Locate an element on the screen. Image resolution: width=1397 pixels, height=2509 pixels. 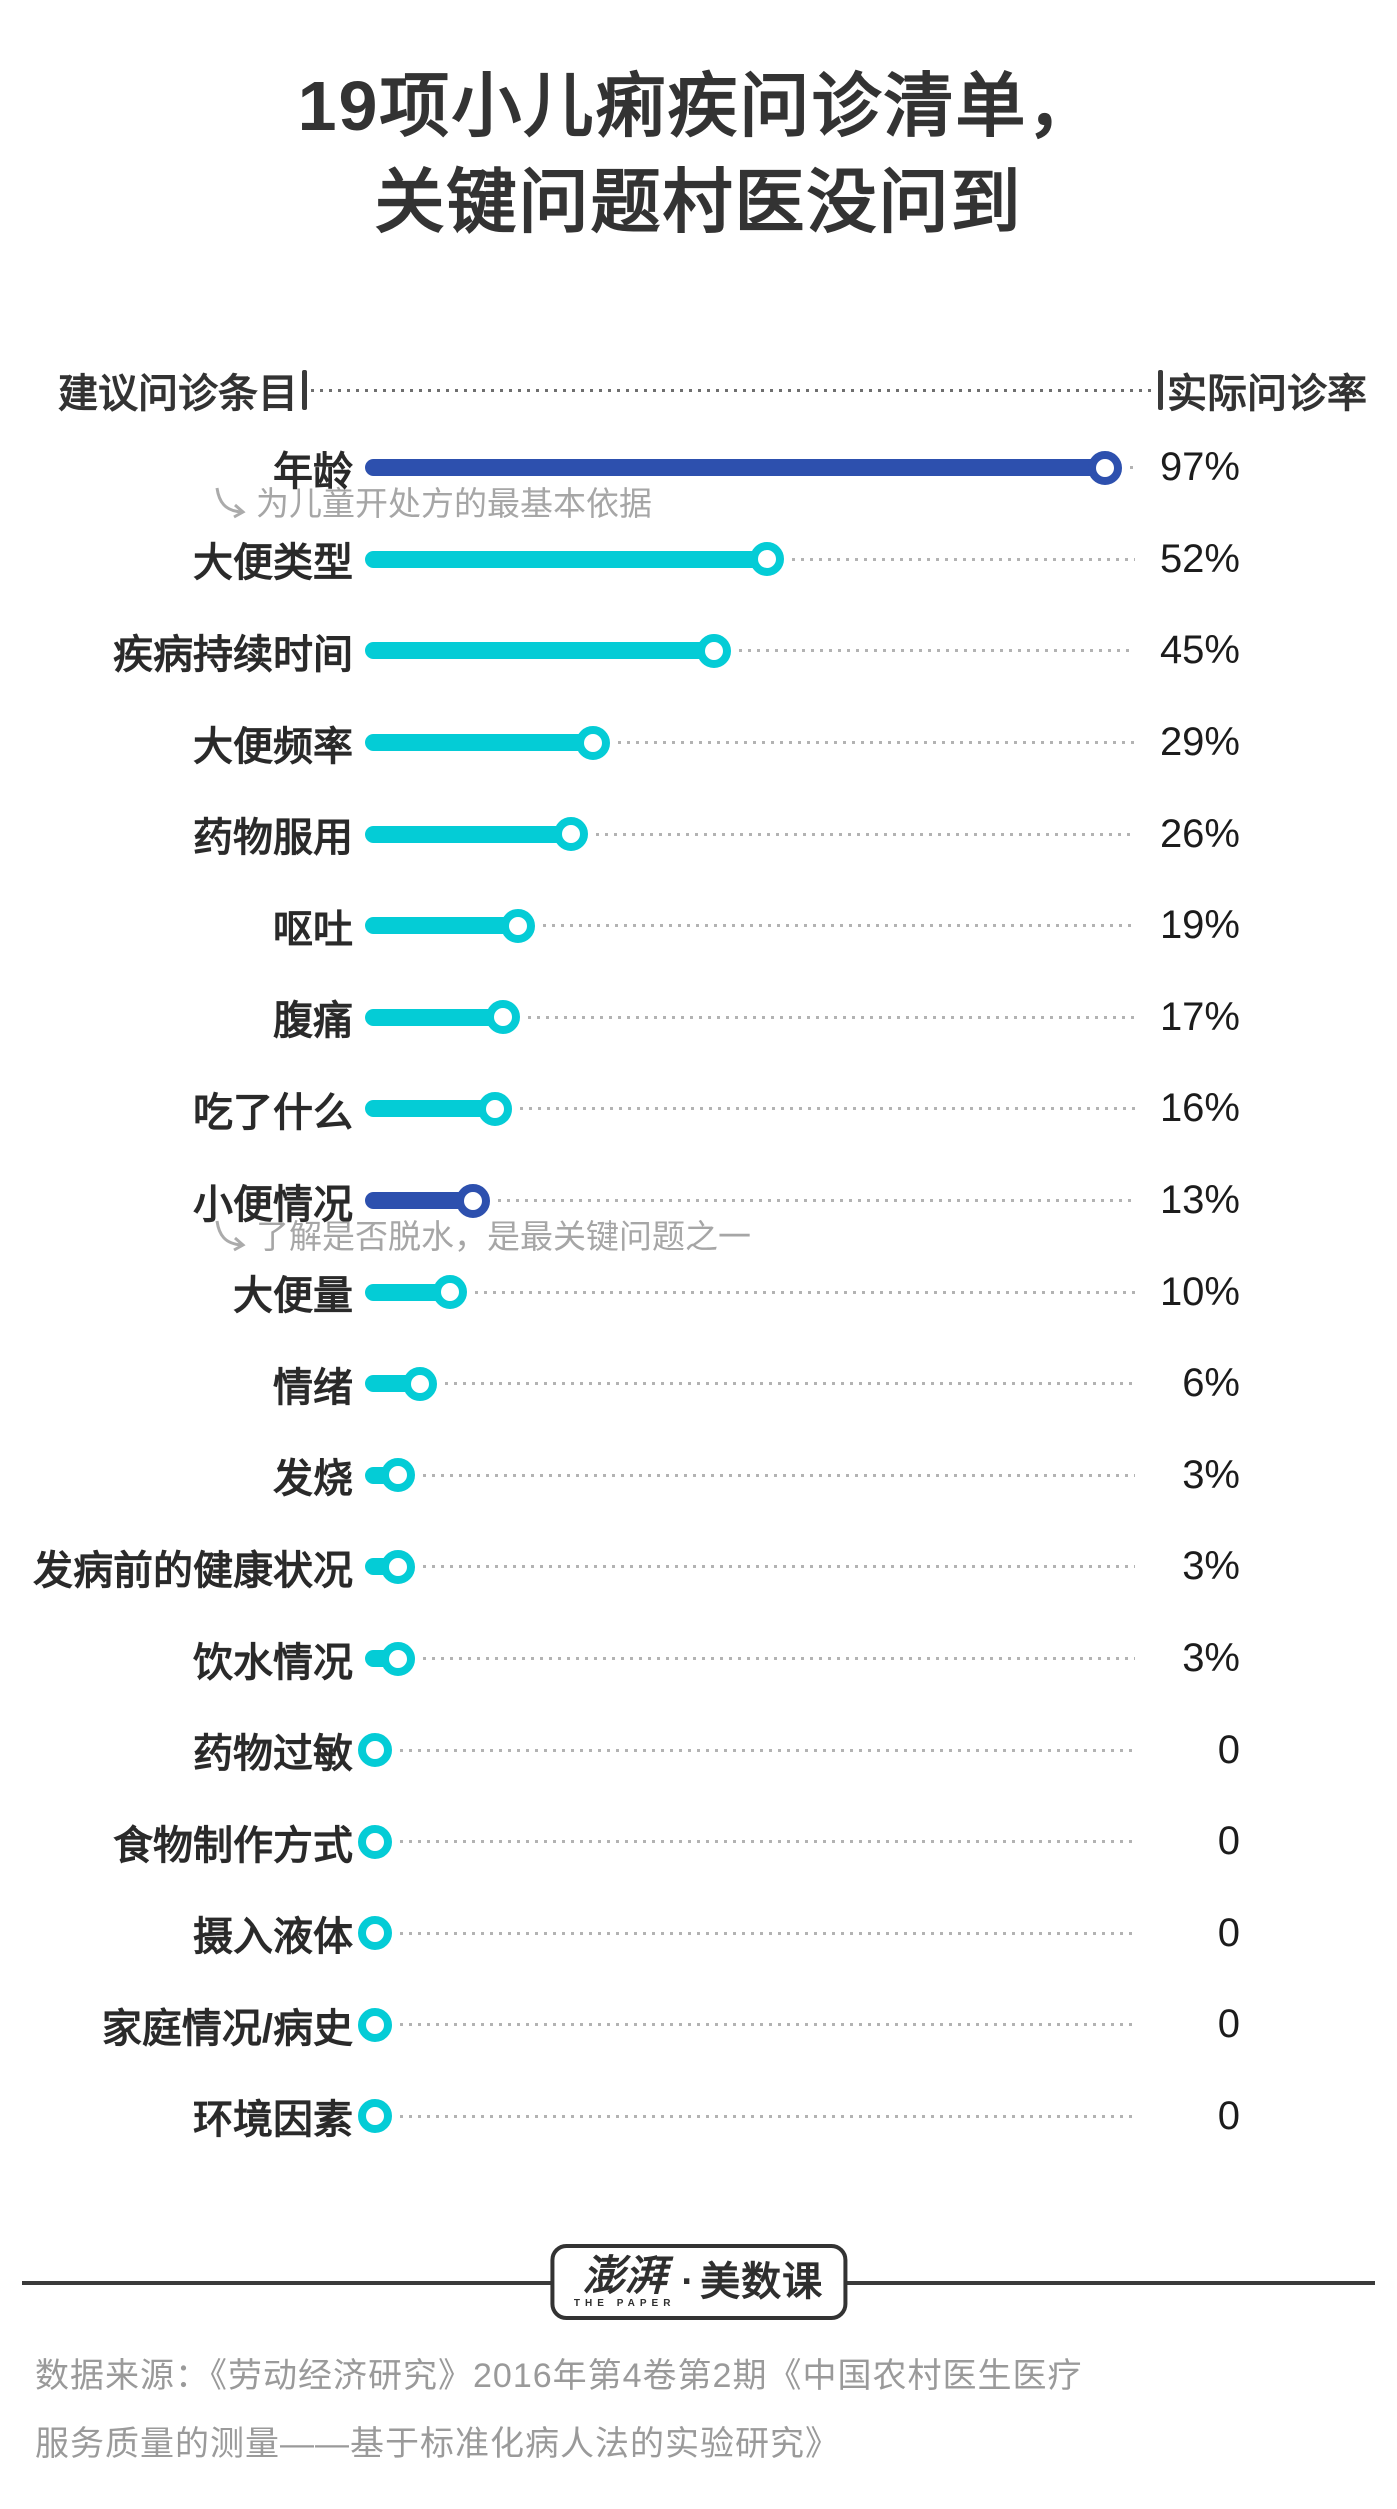
chart-row: 摄入液体 0 is located at coordinates (698, 1934).